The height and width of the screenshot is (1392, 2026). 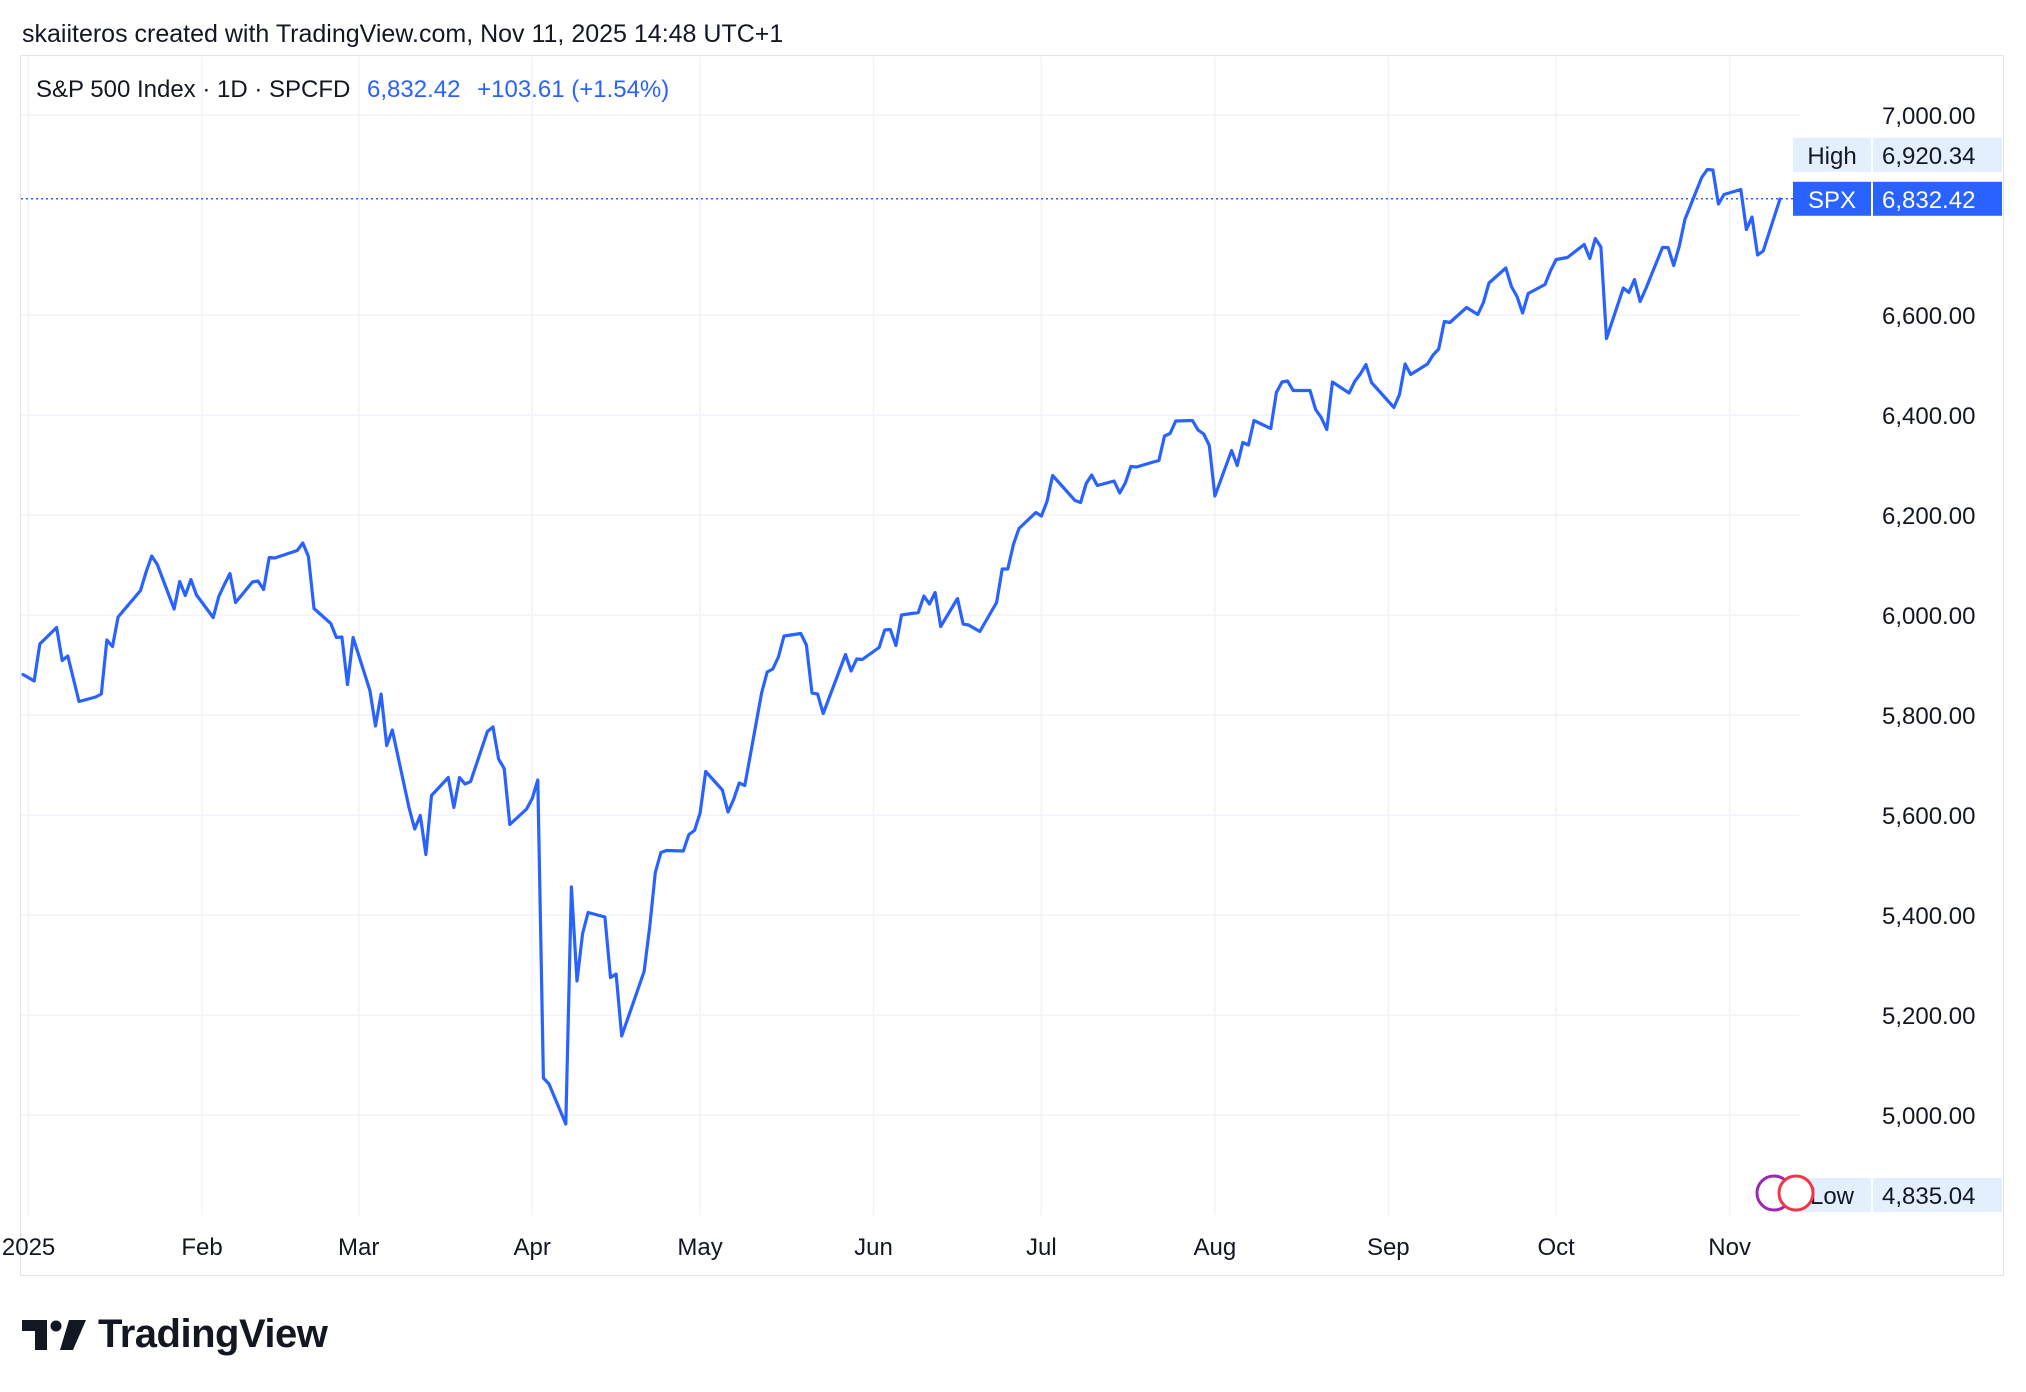 I want to click on y-tick-label: 6,400.00, so click(x=1928, y=416).